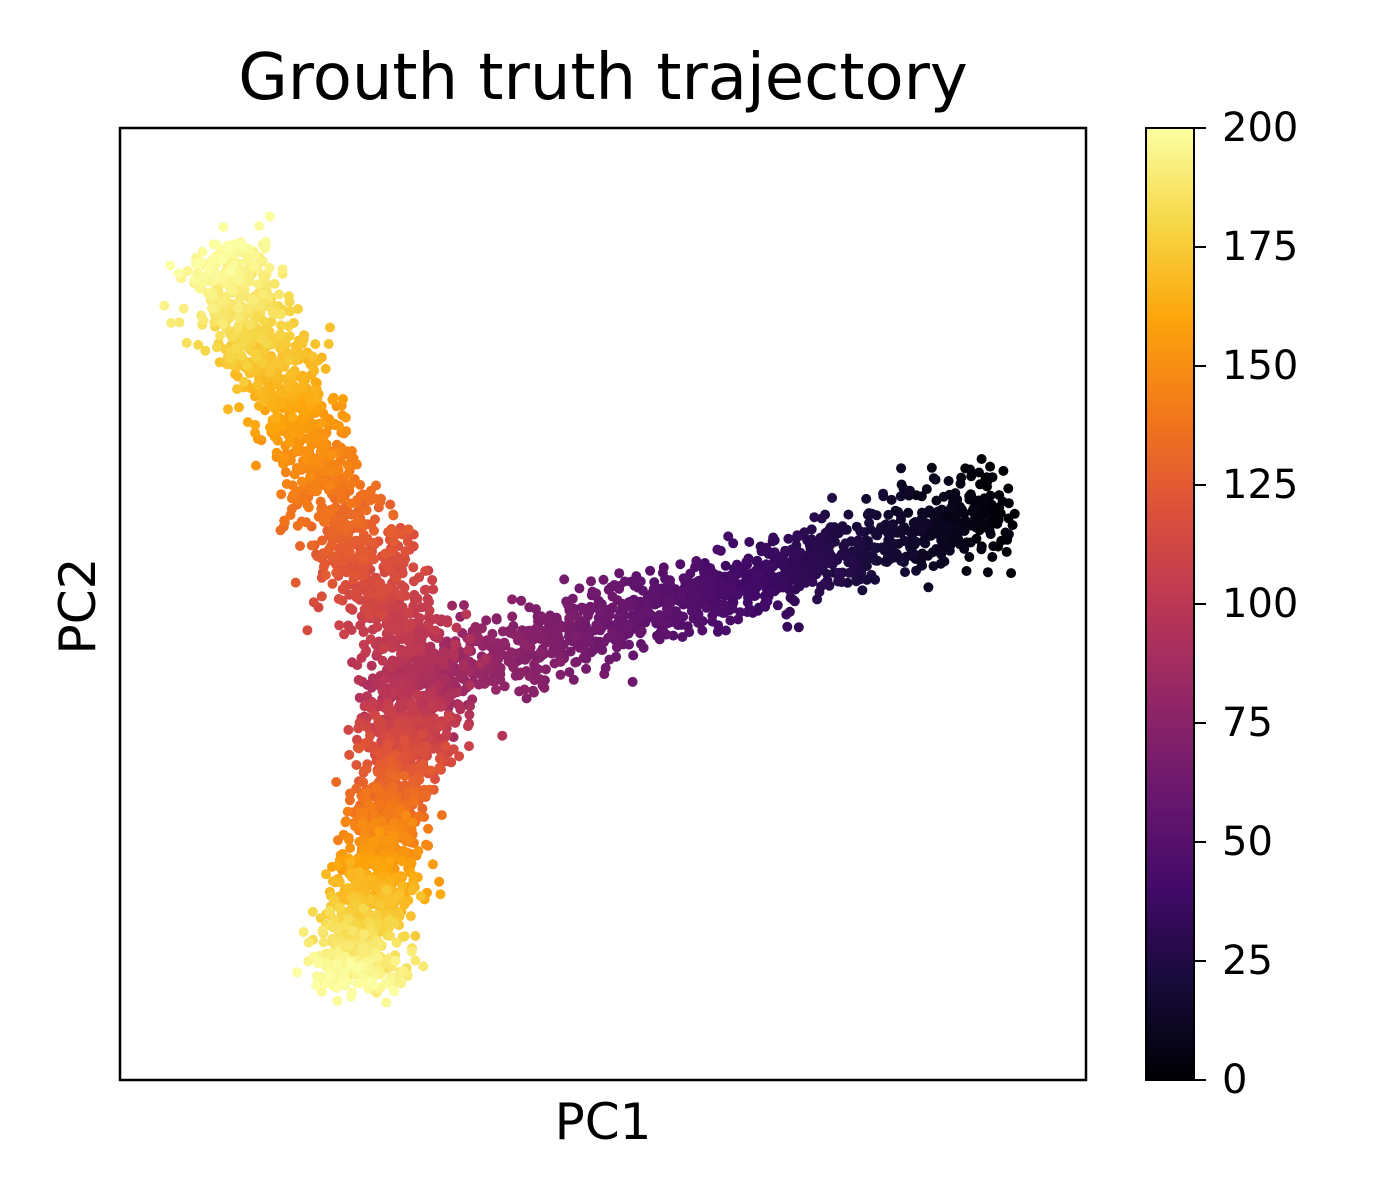  I want to click on colorbar-tick-label: 50, so click(1247, 842).